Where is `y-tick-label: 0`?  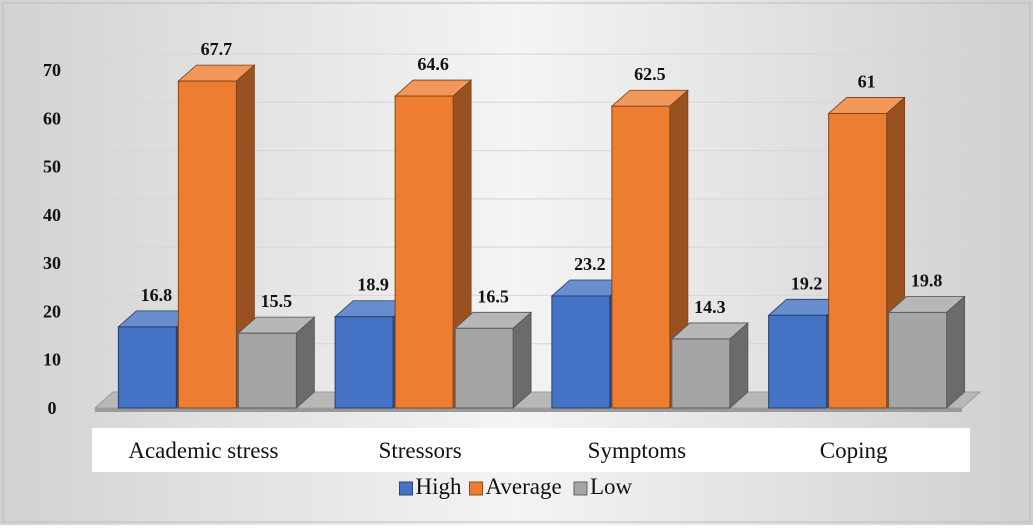 y-tick-label: 0 is located at coordinates (52, 408).